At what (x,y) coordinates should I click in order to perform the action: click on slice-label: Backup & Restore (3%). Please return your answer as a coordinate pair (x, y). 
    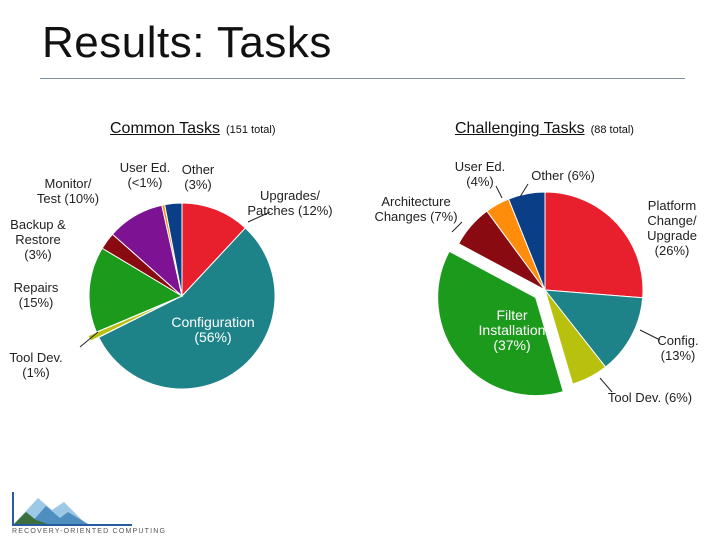
    Looking at the image, I should click on (38, 239).